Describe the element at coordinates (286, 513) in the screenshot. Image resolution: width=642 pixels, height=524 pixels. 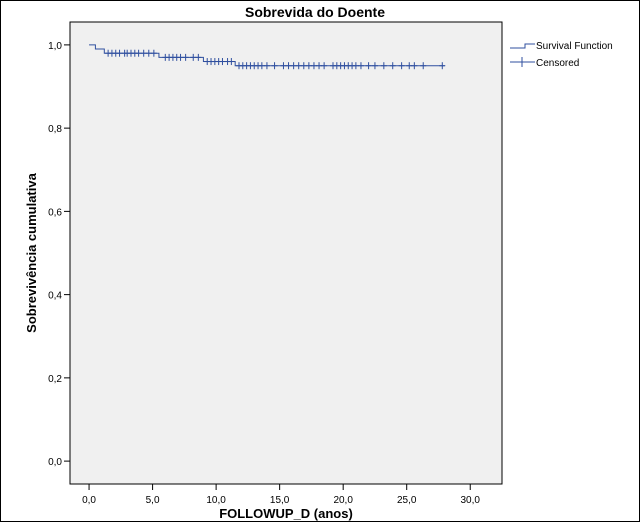
I see `x-axis-title: FOLLOWUP_D (anos)` at that location.